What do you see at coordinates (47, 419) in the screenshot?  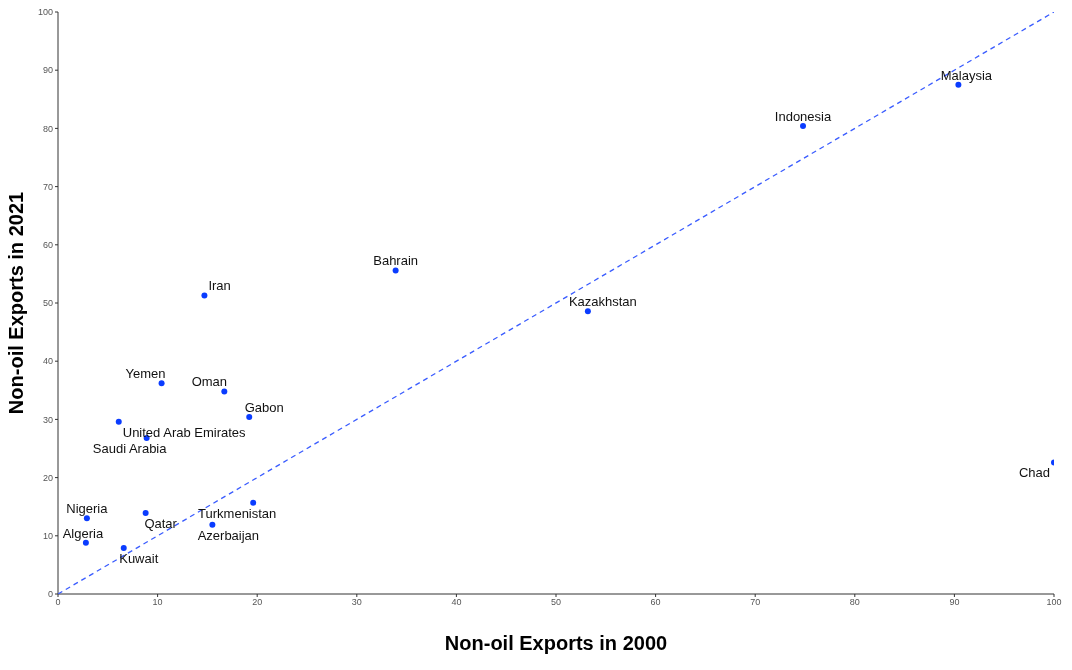 I see `y-tick-label: 30` at bounding box center [47, 419].